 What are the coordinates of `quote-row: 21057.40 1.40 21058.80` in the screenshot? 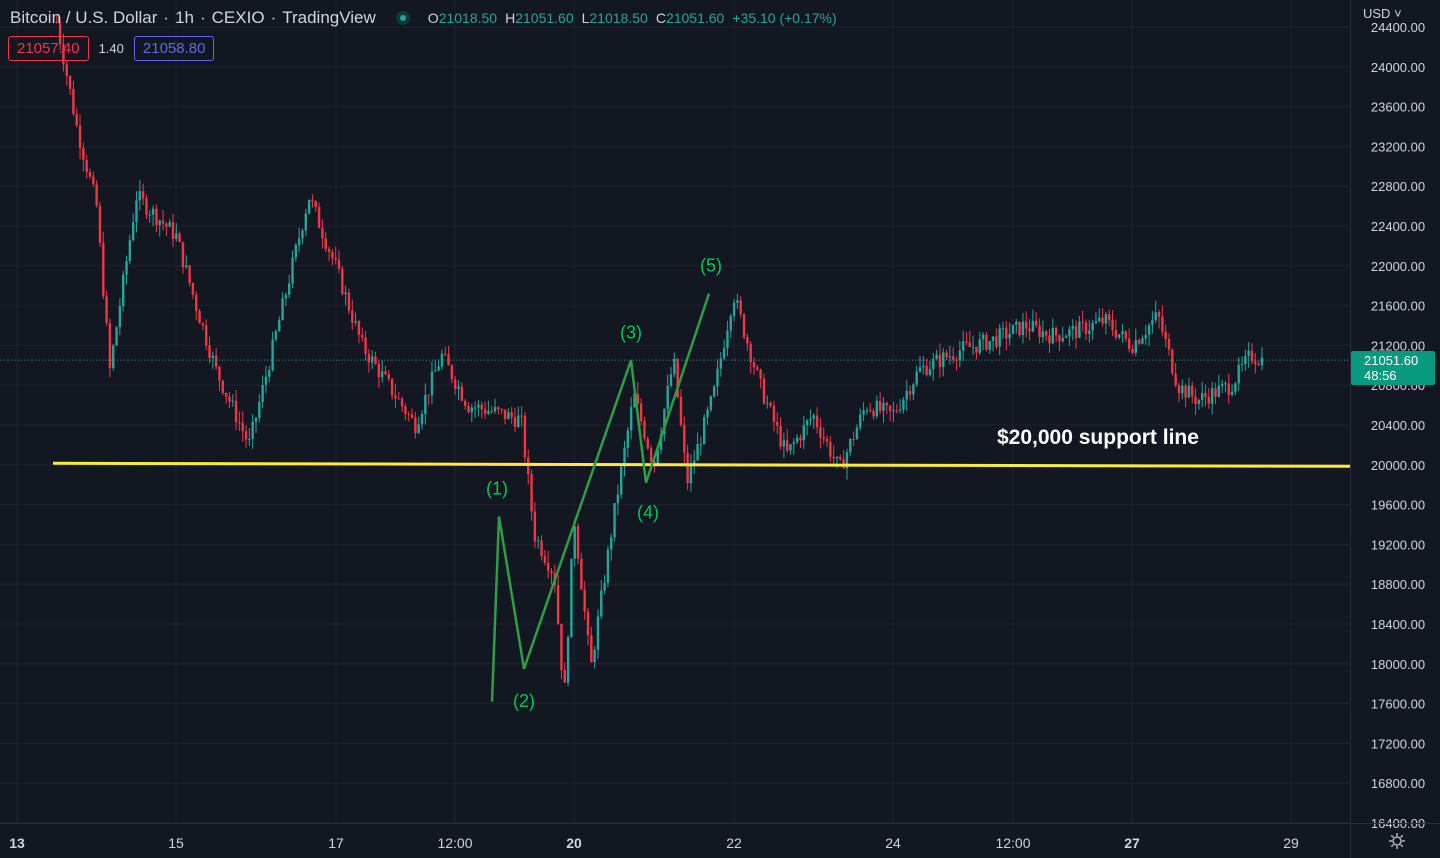 It's located at (111, 48).